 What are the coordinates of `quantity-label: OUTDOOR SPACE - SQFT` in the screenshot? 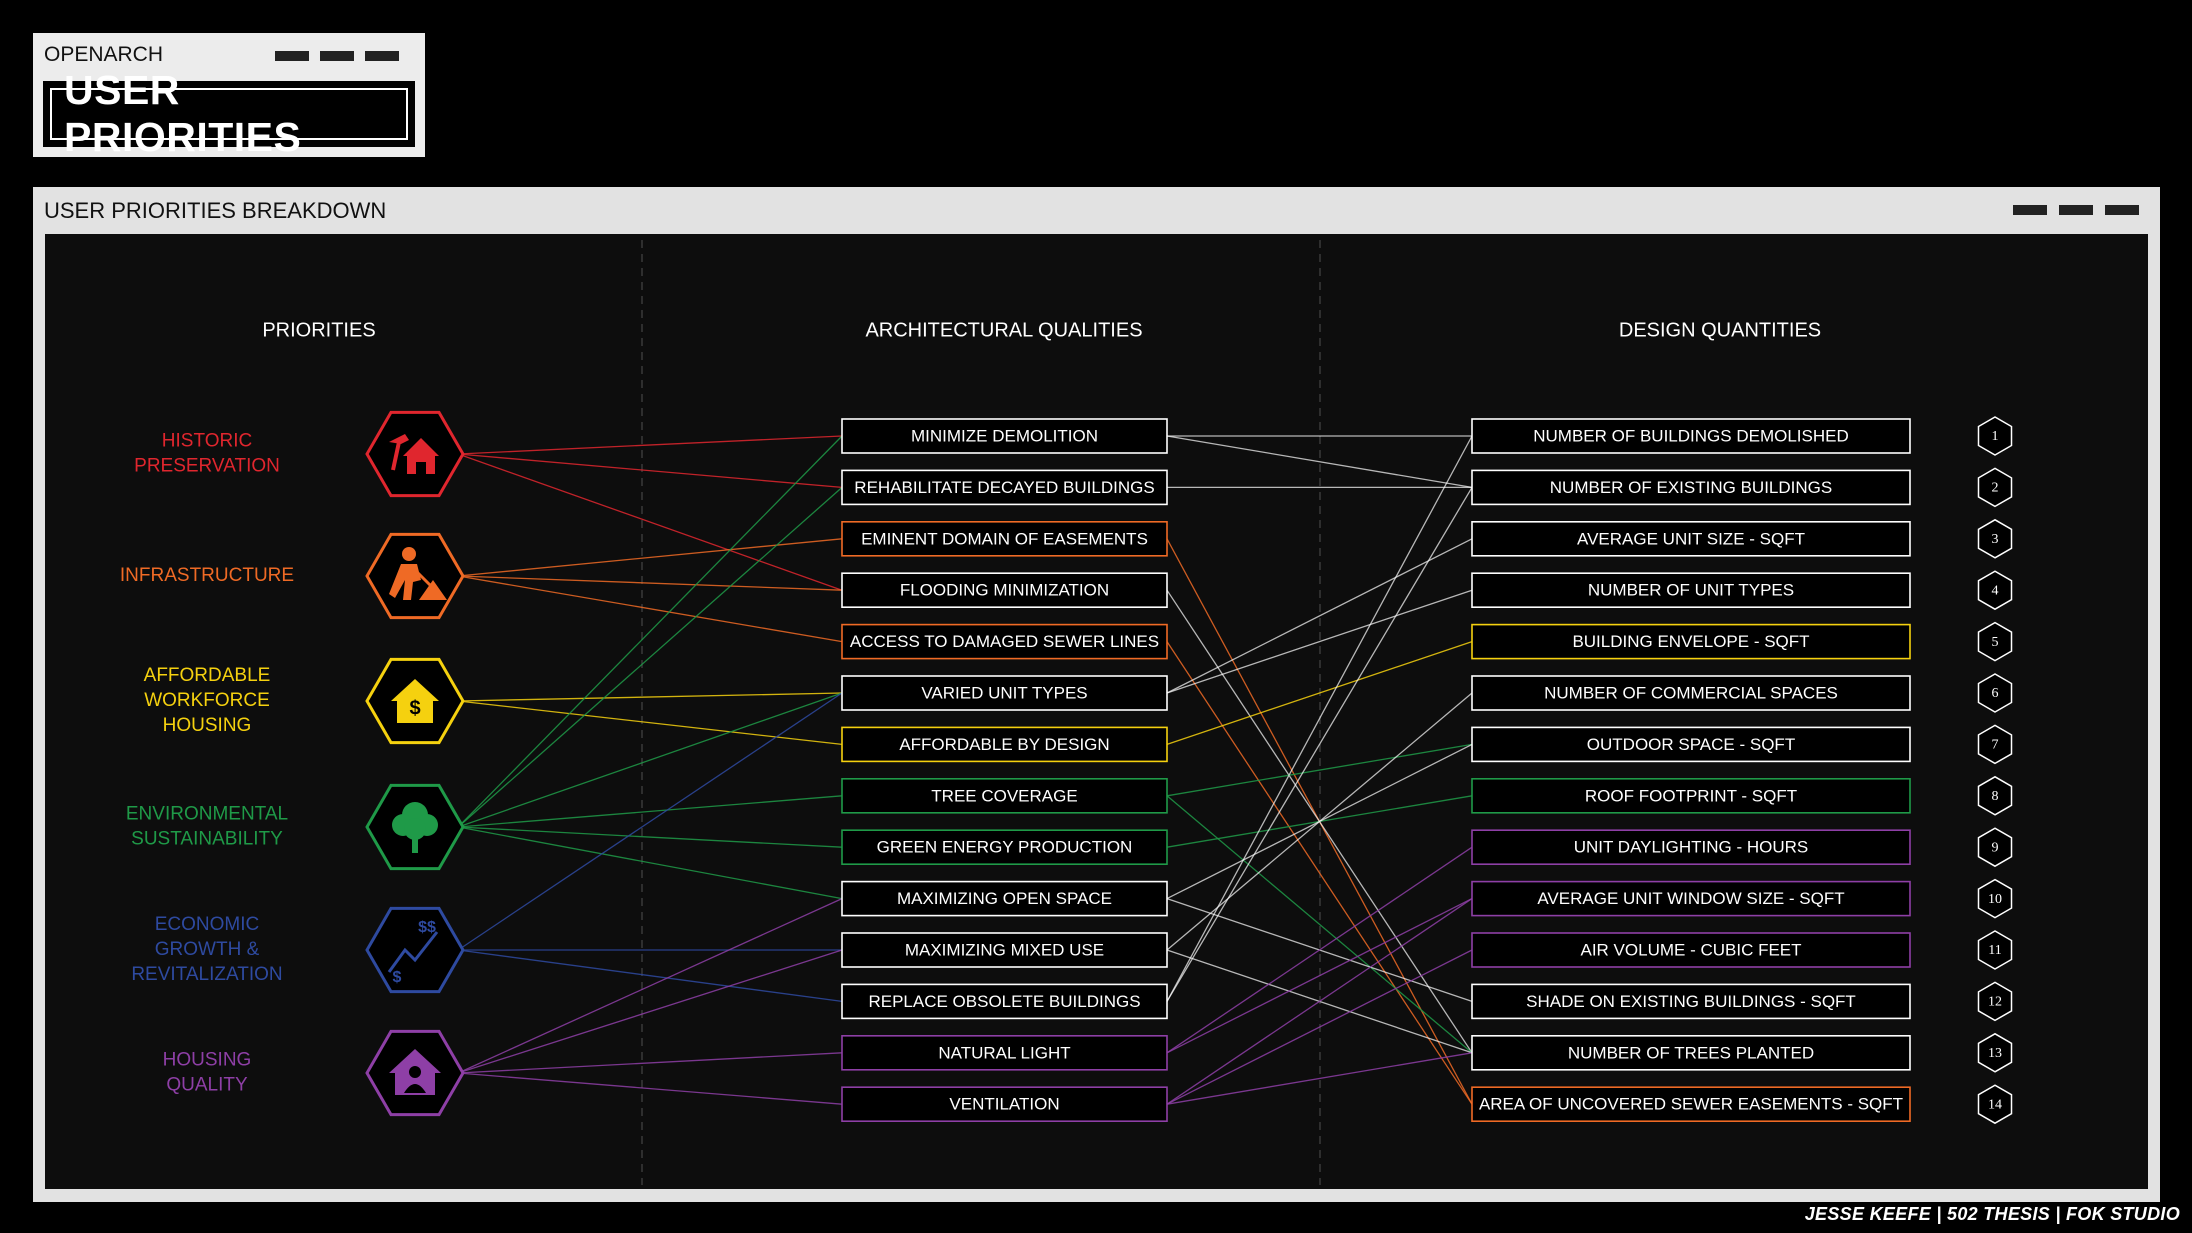 It's located at (1691, 744).